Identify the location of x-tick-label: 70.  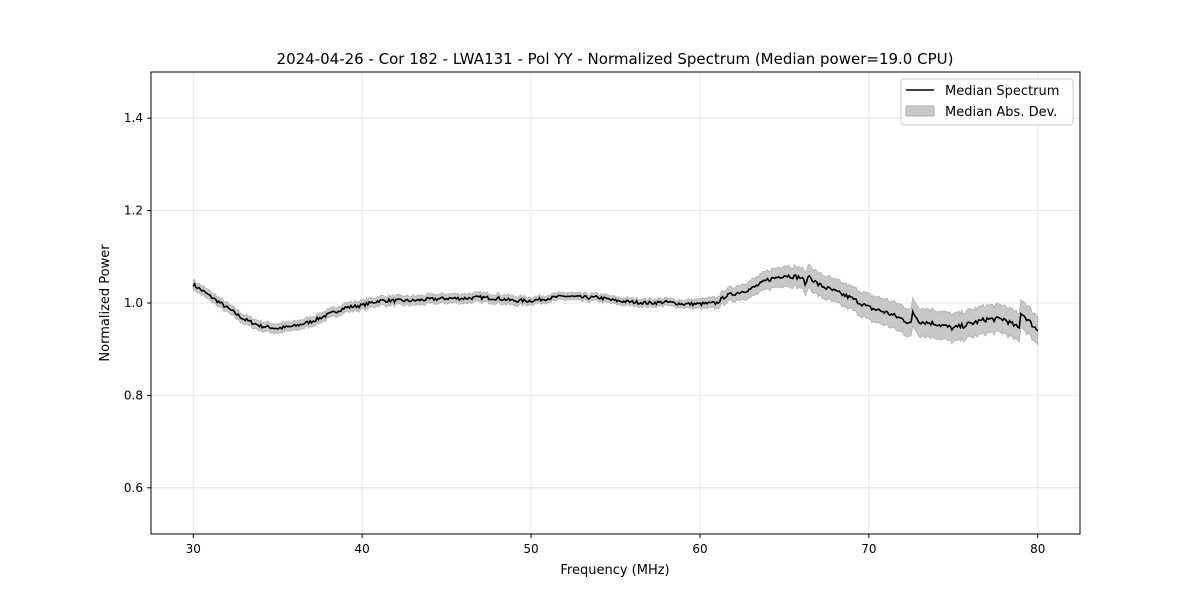
(868, 549).